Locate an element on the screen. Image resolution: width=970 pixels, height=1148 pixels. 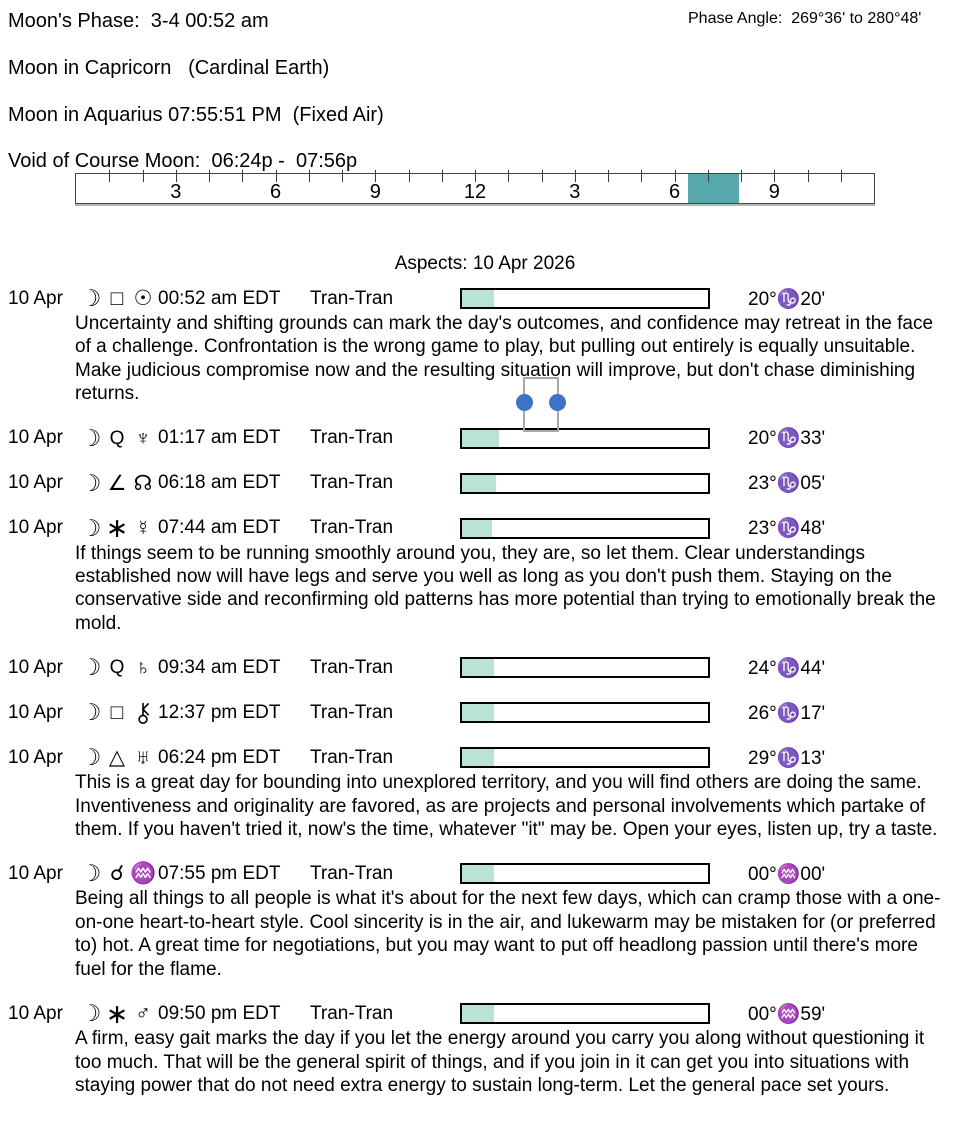
void-of-course-label: Void of Course Moon: 06:24p - 07:56p is located at coordinates (183, 161).